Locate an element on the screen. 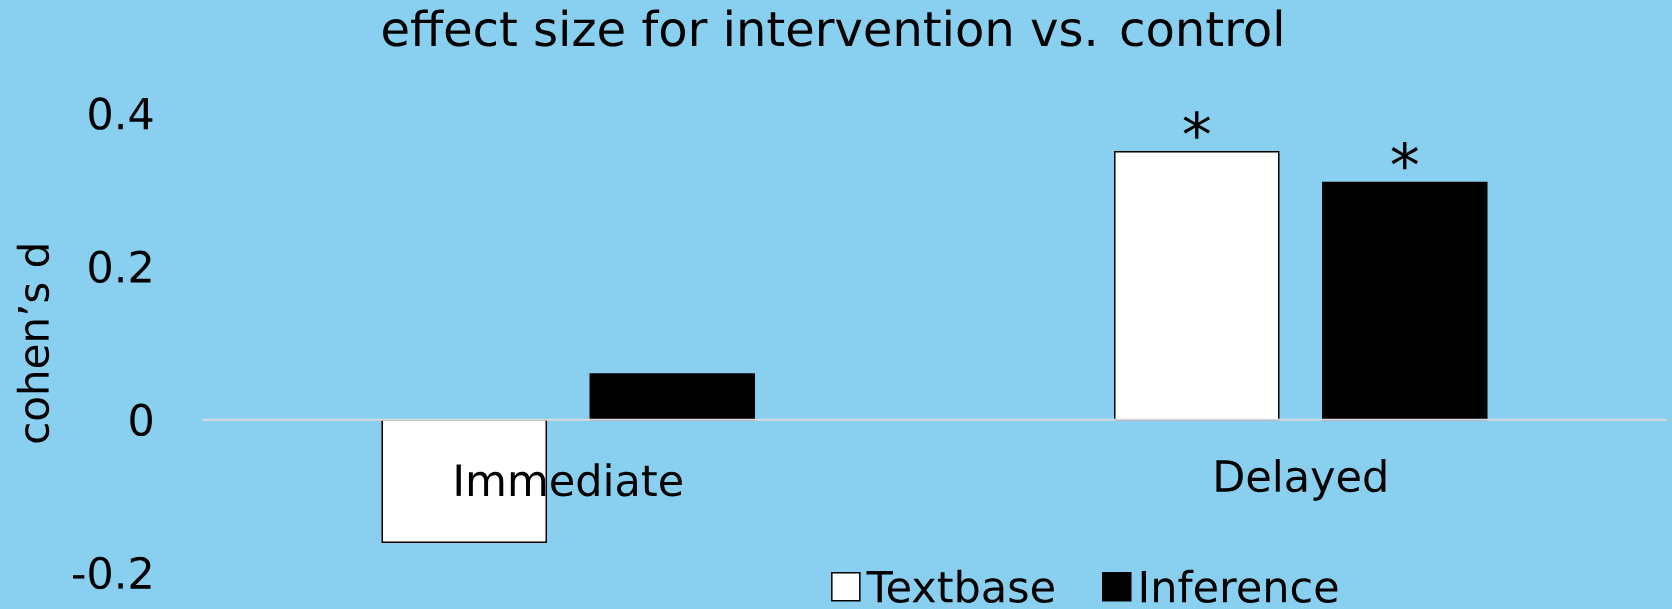 The height and width of the screenshot is (609, 1672). chart-title: effect size for intervention vs. control is located at coordinates (832, 28).